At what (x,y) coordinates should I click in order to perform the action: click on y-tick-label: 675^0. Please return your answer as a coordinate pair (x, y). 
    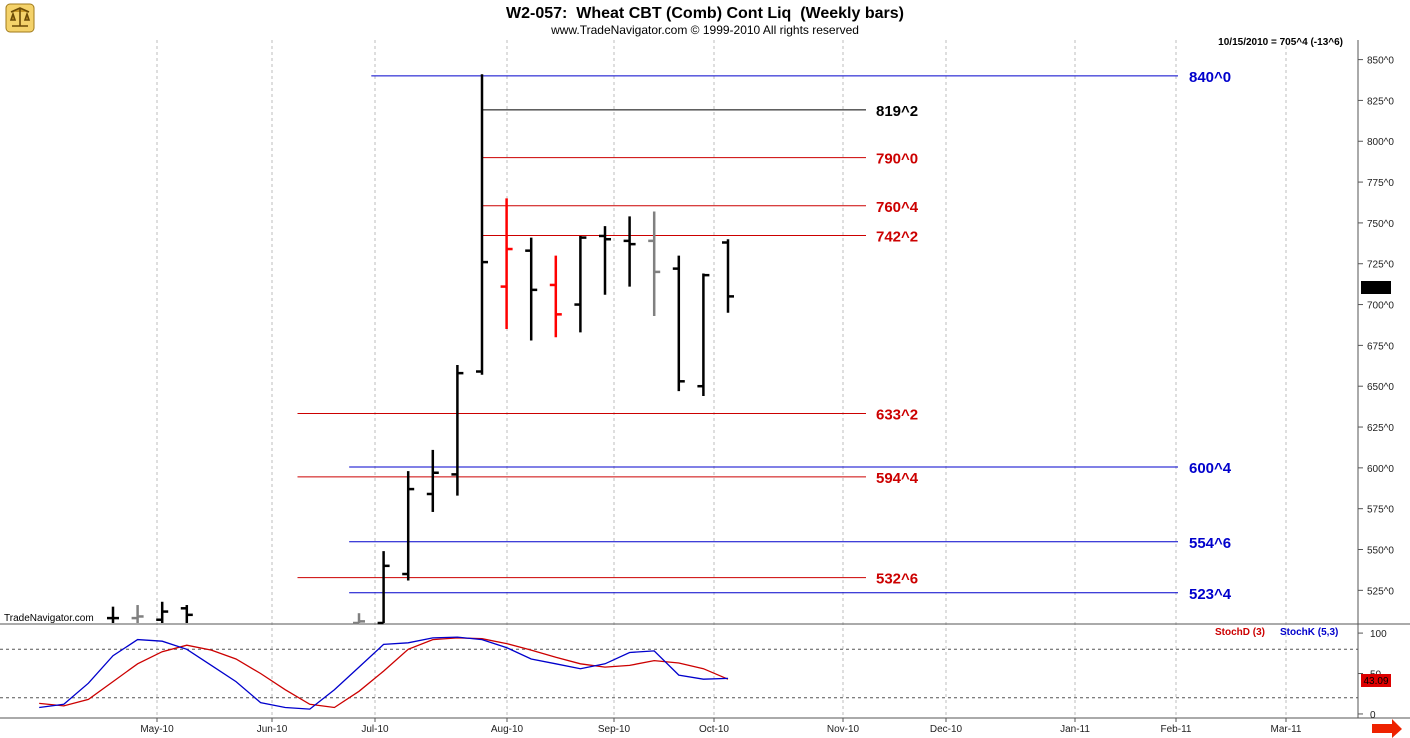
    Looking at the image, I should click on (1380, 346).